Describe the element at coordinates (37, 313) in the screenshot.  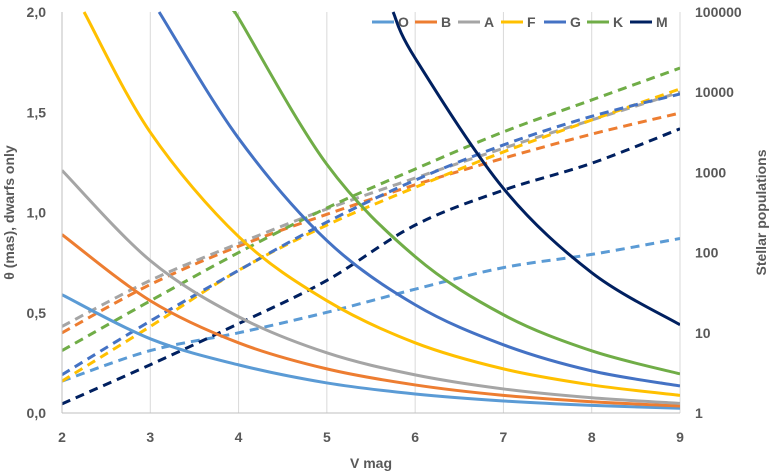
I see `y-left-tick-label: 0,5` at that location.